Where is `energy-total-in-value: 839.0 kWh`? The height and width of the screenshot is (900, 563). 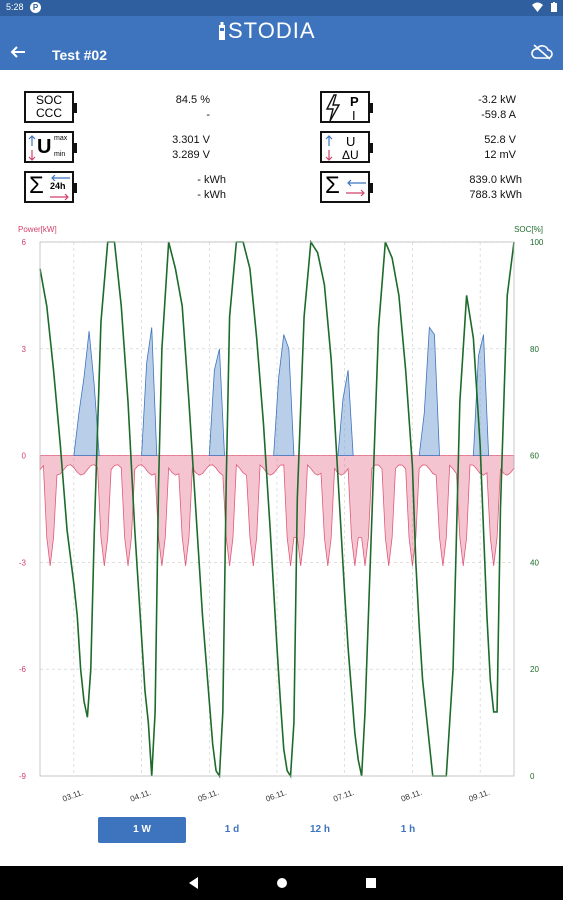 energy-total-in-value: 839.0 kWh is located at coordinates (495, 180).